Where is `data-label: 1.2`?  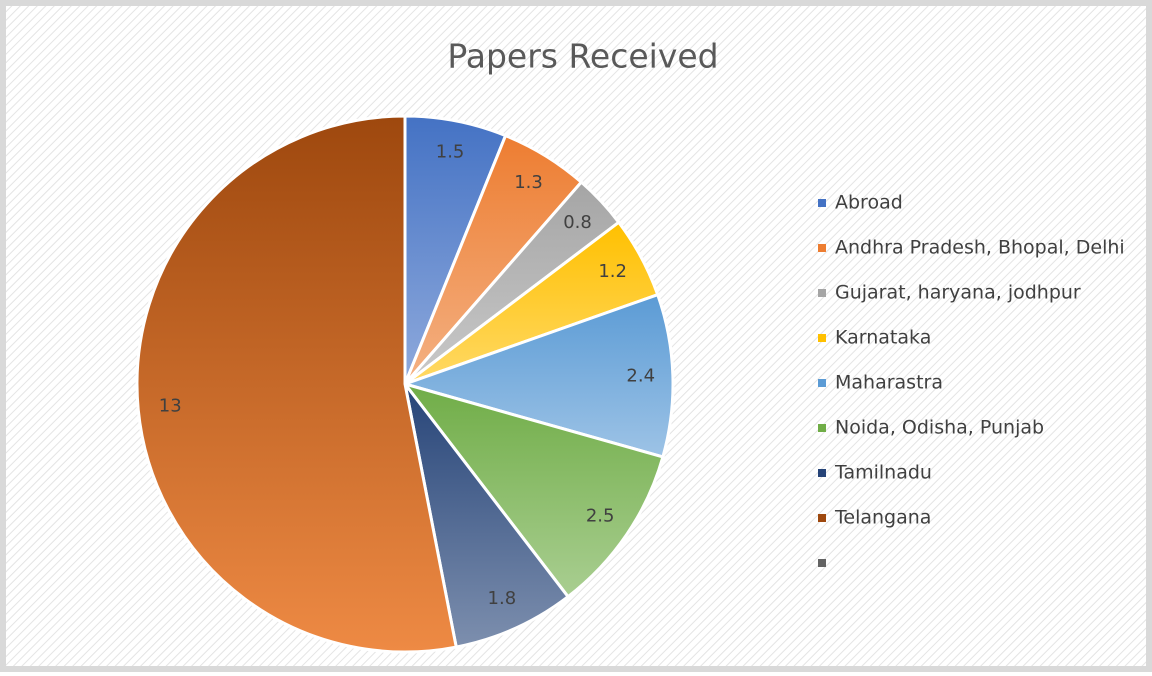 data-label: 1.2 is located at coordinates (612, 271).